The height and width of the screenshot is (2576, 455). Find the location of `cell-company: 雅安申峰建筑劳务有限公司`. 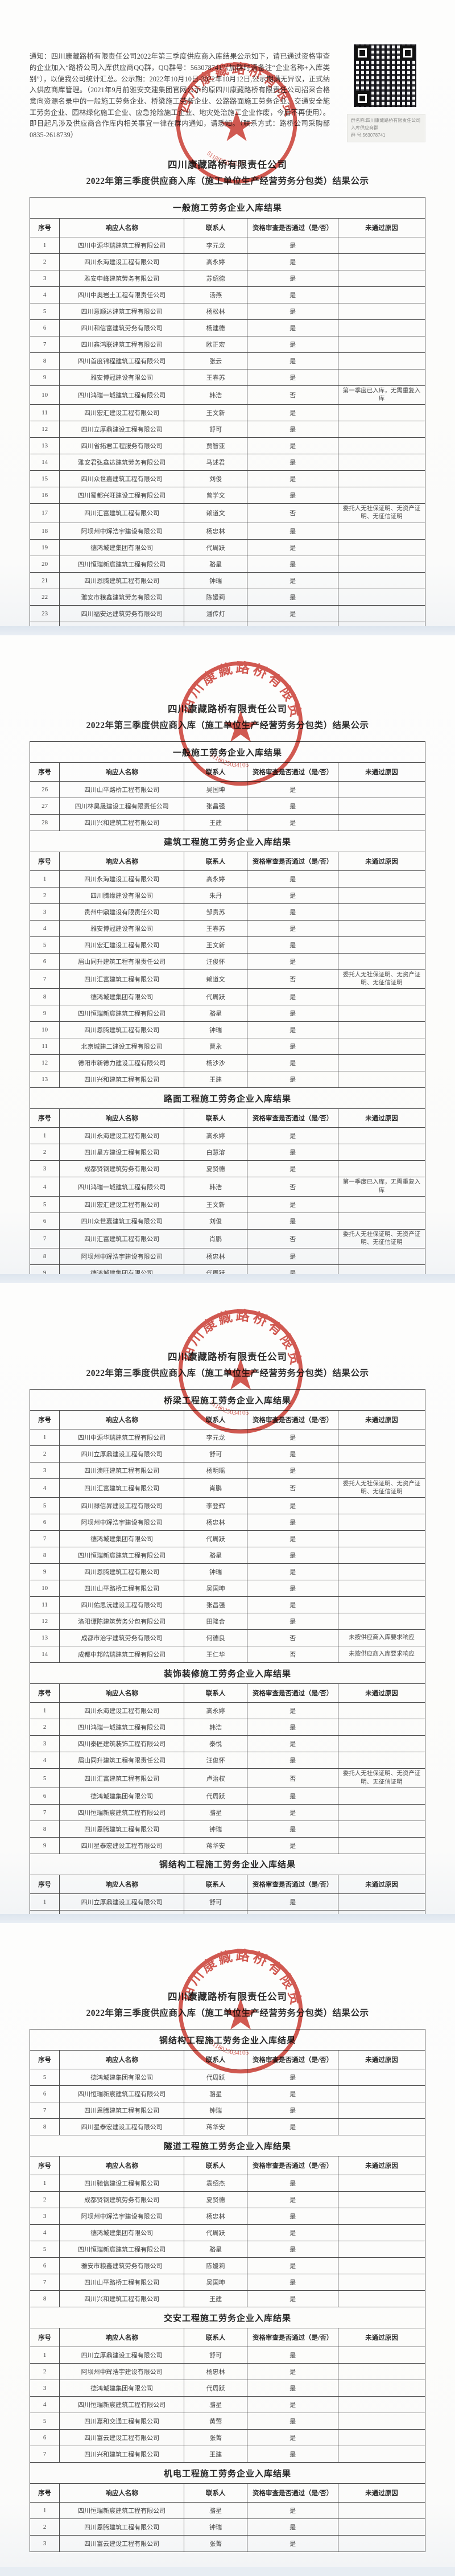

cell-company: 雅安申峰建筑劳务有限公司 is located at coordinates (122, 278).